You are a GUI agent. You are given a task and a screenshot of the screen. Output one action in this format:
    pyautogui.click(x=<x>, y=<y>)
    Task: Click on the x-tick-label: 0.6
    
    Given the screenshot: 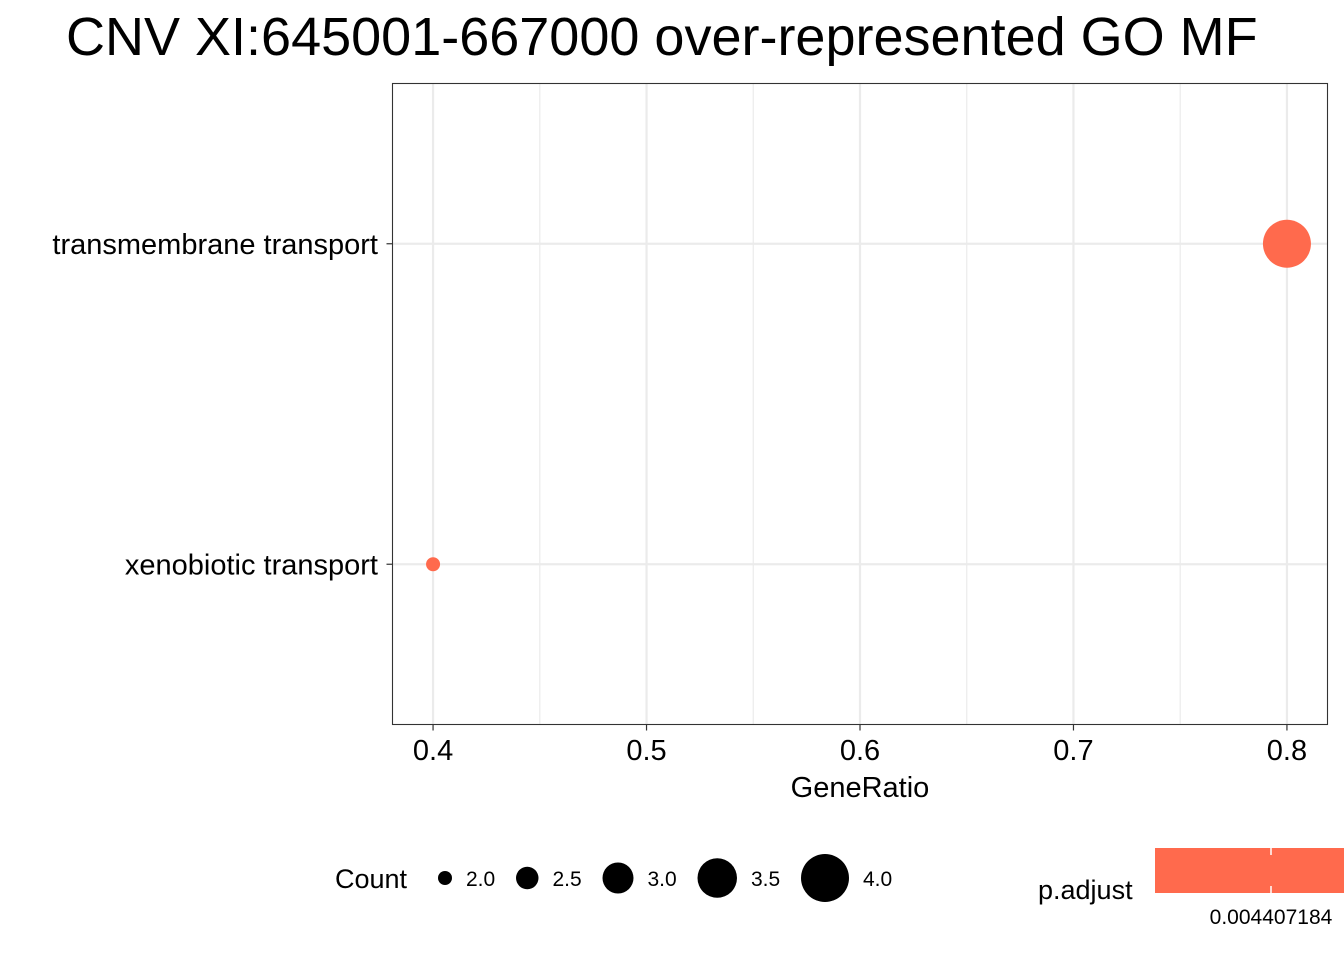 What is the action you would take?
    pyautogui.click(x=860, y=751)
    